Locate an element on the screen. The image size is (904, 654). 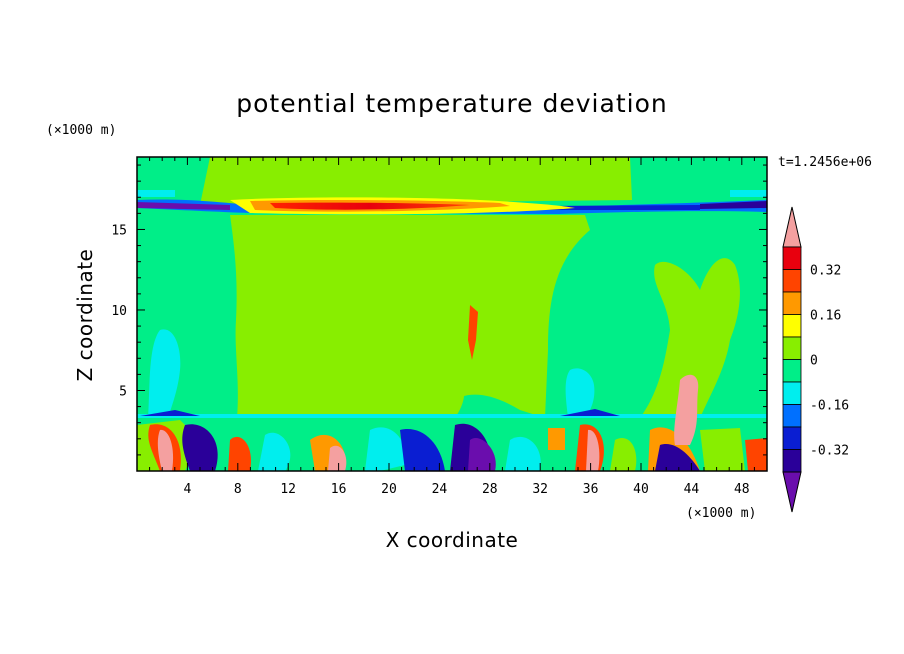
colorbar-label: -0.32 is located at coordinates (829, 451).